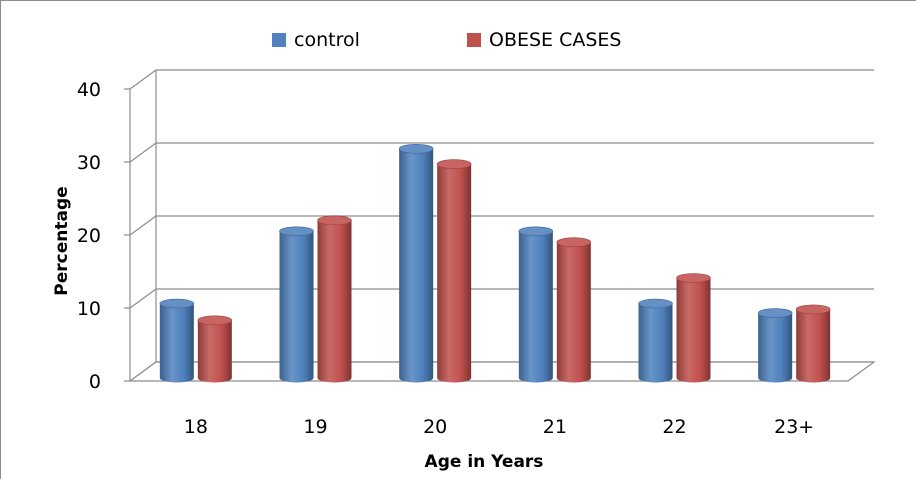 The width and height of the screenshot is (916, 479). I want to click on x-tick-label: 19, so click(315, 427).